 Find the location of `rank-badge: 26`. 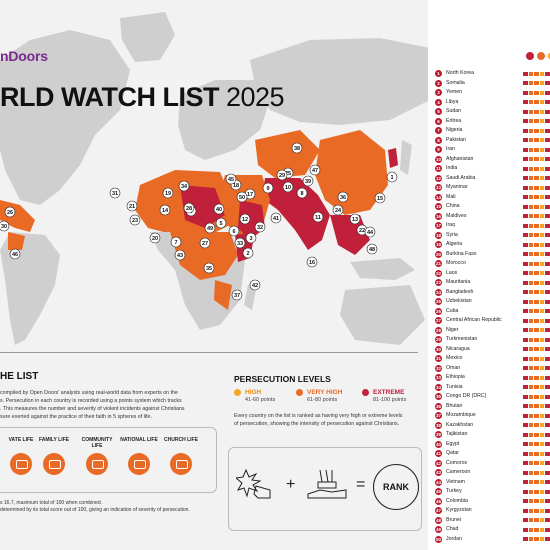

rank-badge: 26 is located at coordinates (438, 311).